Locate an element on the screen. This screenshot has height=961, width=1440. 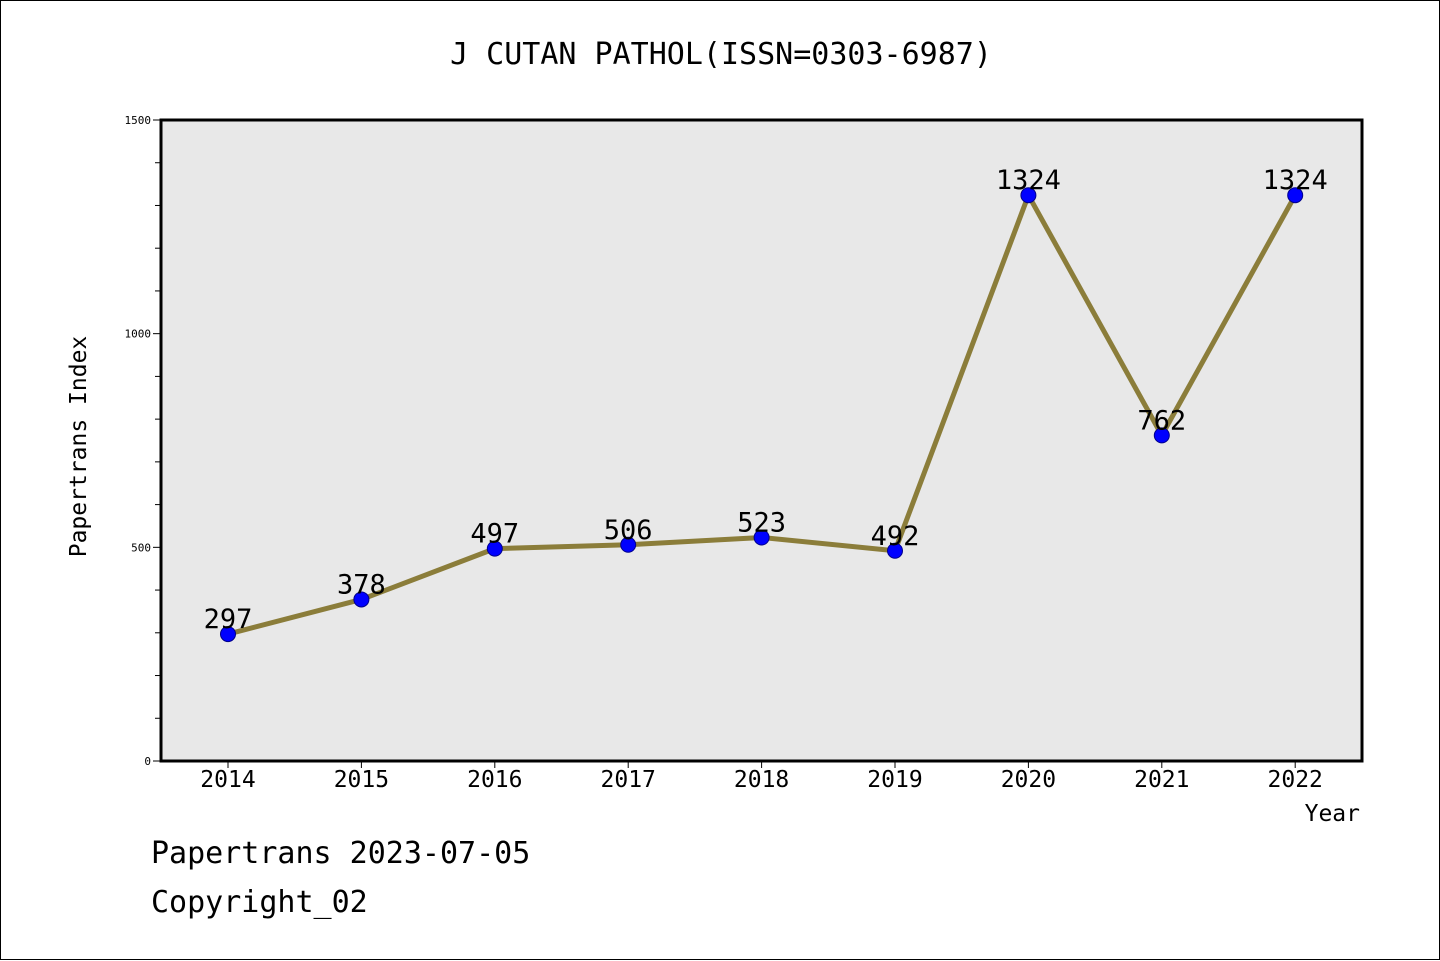
x-tick-label: 2018 is located at coordinates (761, 780).